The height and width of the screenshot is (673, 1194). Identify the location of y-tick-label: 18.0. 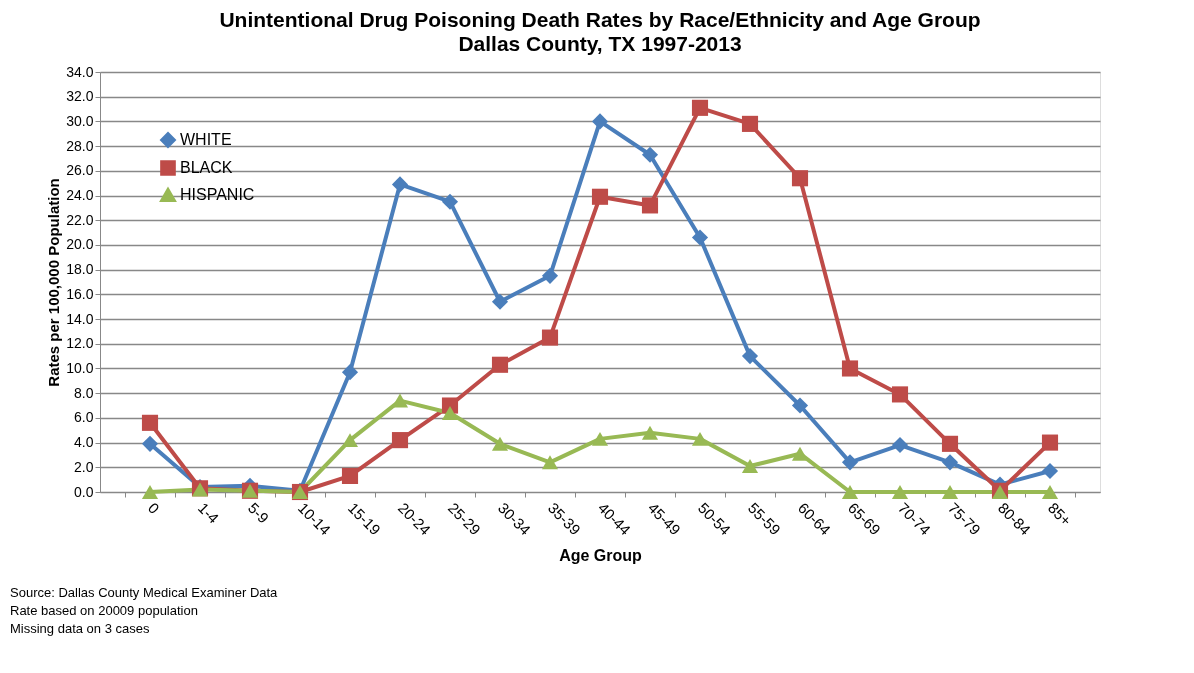
(80, 269).